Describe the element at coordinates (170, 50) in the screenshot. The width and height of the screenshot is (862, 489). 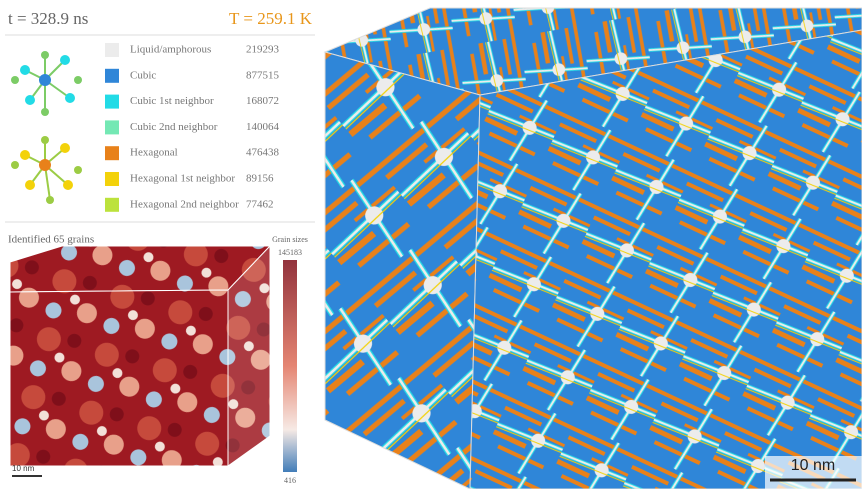
I see `legend-label: Liquid/amphorous` at that location.